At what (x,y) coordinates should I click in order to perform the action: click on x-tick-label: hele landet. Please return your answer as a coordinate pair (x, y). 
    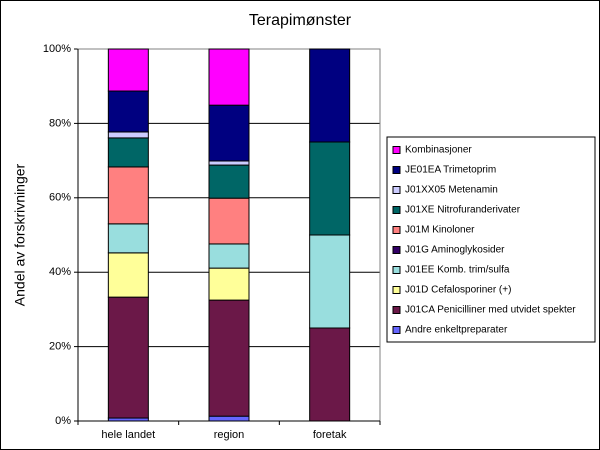
    Looking at the image, I should click on (128, 435).